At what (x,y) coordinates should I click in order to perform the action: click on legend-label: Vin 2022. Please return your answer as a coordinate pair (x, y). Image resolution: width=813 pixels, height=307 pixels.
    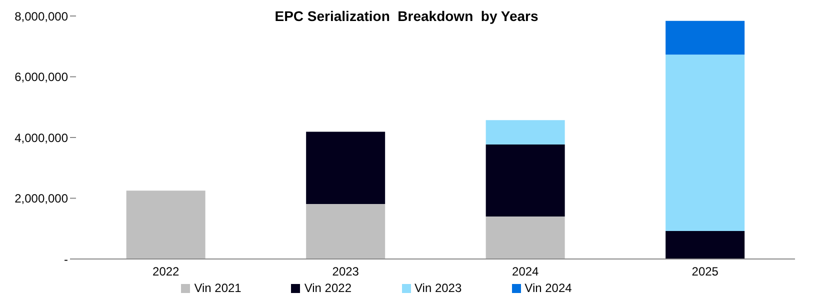
    Looking at the image, I should click on (328, 288).